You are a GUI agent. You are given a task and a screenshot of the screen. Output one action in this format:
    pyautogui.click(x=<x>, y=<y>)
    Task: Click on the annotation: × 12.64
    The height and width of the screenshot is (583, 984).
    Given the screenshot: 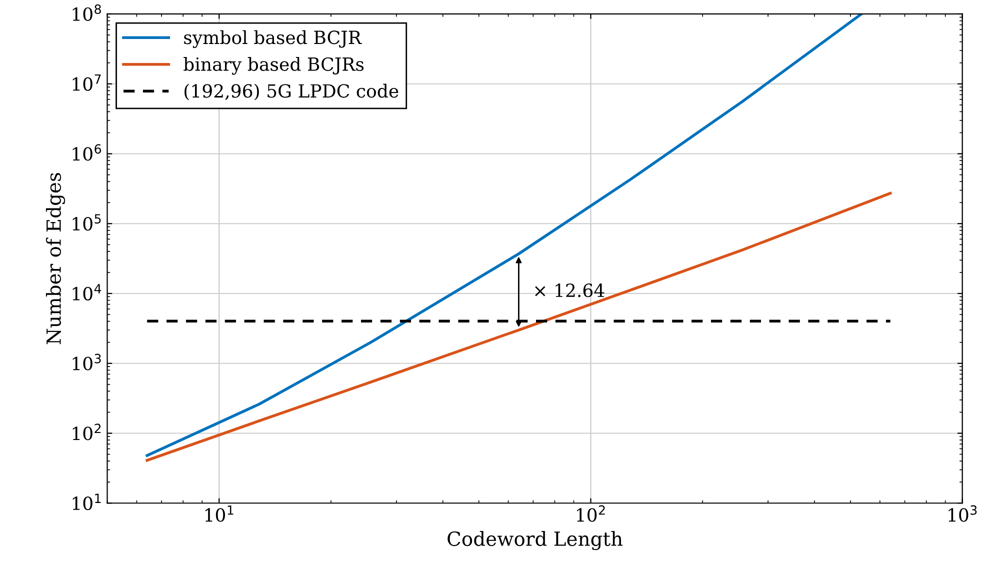 What is the action you would take?
    pyautogui.click(x=569, y=290)
    